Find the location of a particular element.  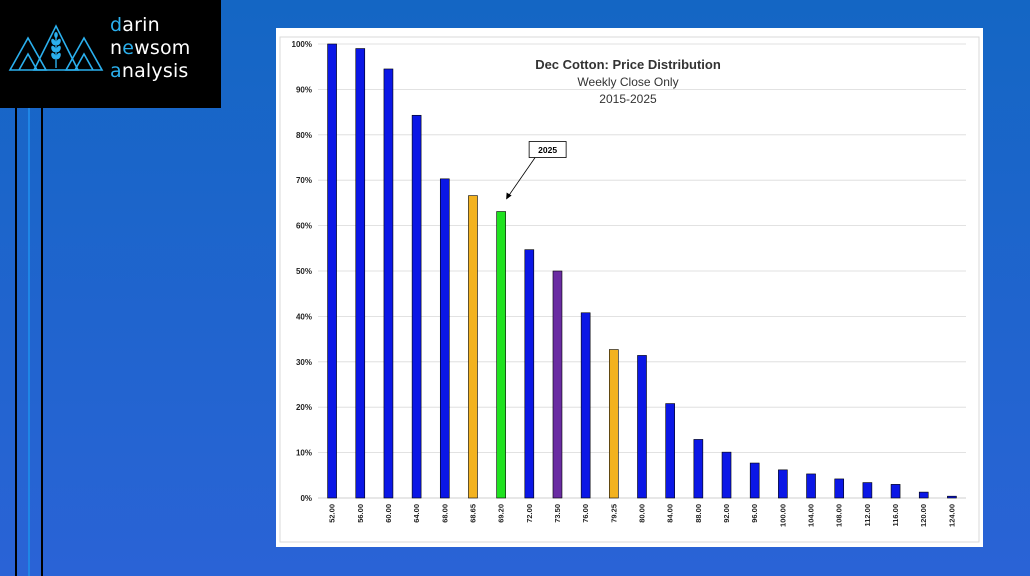

y-tick-label: 30% is located at coordinates (304, 362).